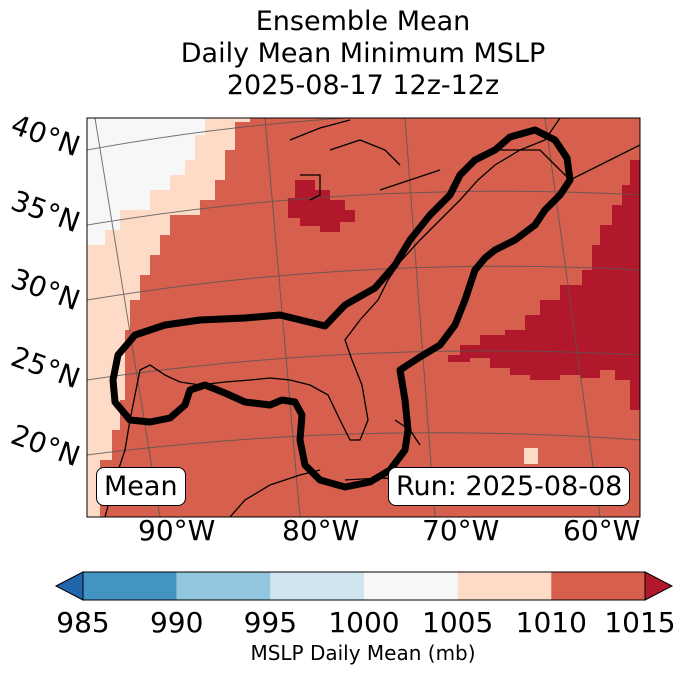 The width and height of the screenshot is (688, 674). I want to click on lon-label-70w: 70°W, so click(461, 530).